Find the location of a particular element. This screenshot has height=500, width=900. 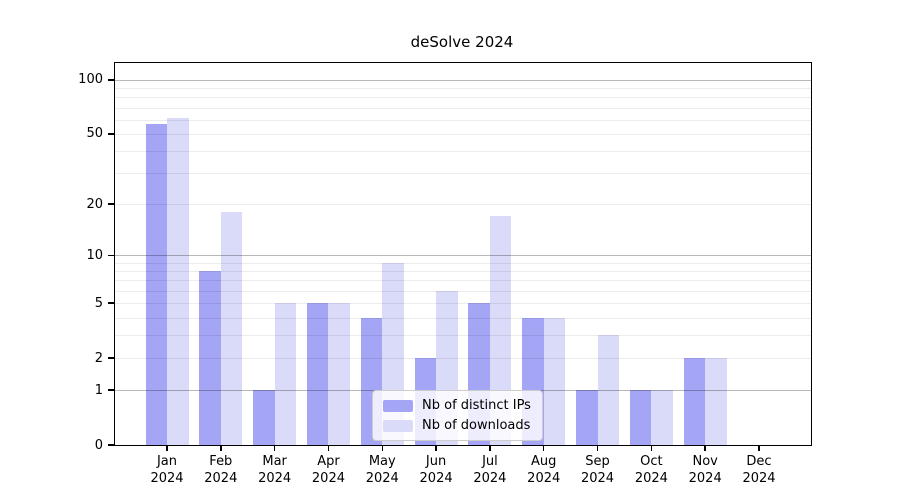

bar-distinct-ips-jan is located at coordinates (156, 284).